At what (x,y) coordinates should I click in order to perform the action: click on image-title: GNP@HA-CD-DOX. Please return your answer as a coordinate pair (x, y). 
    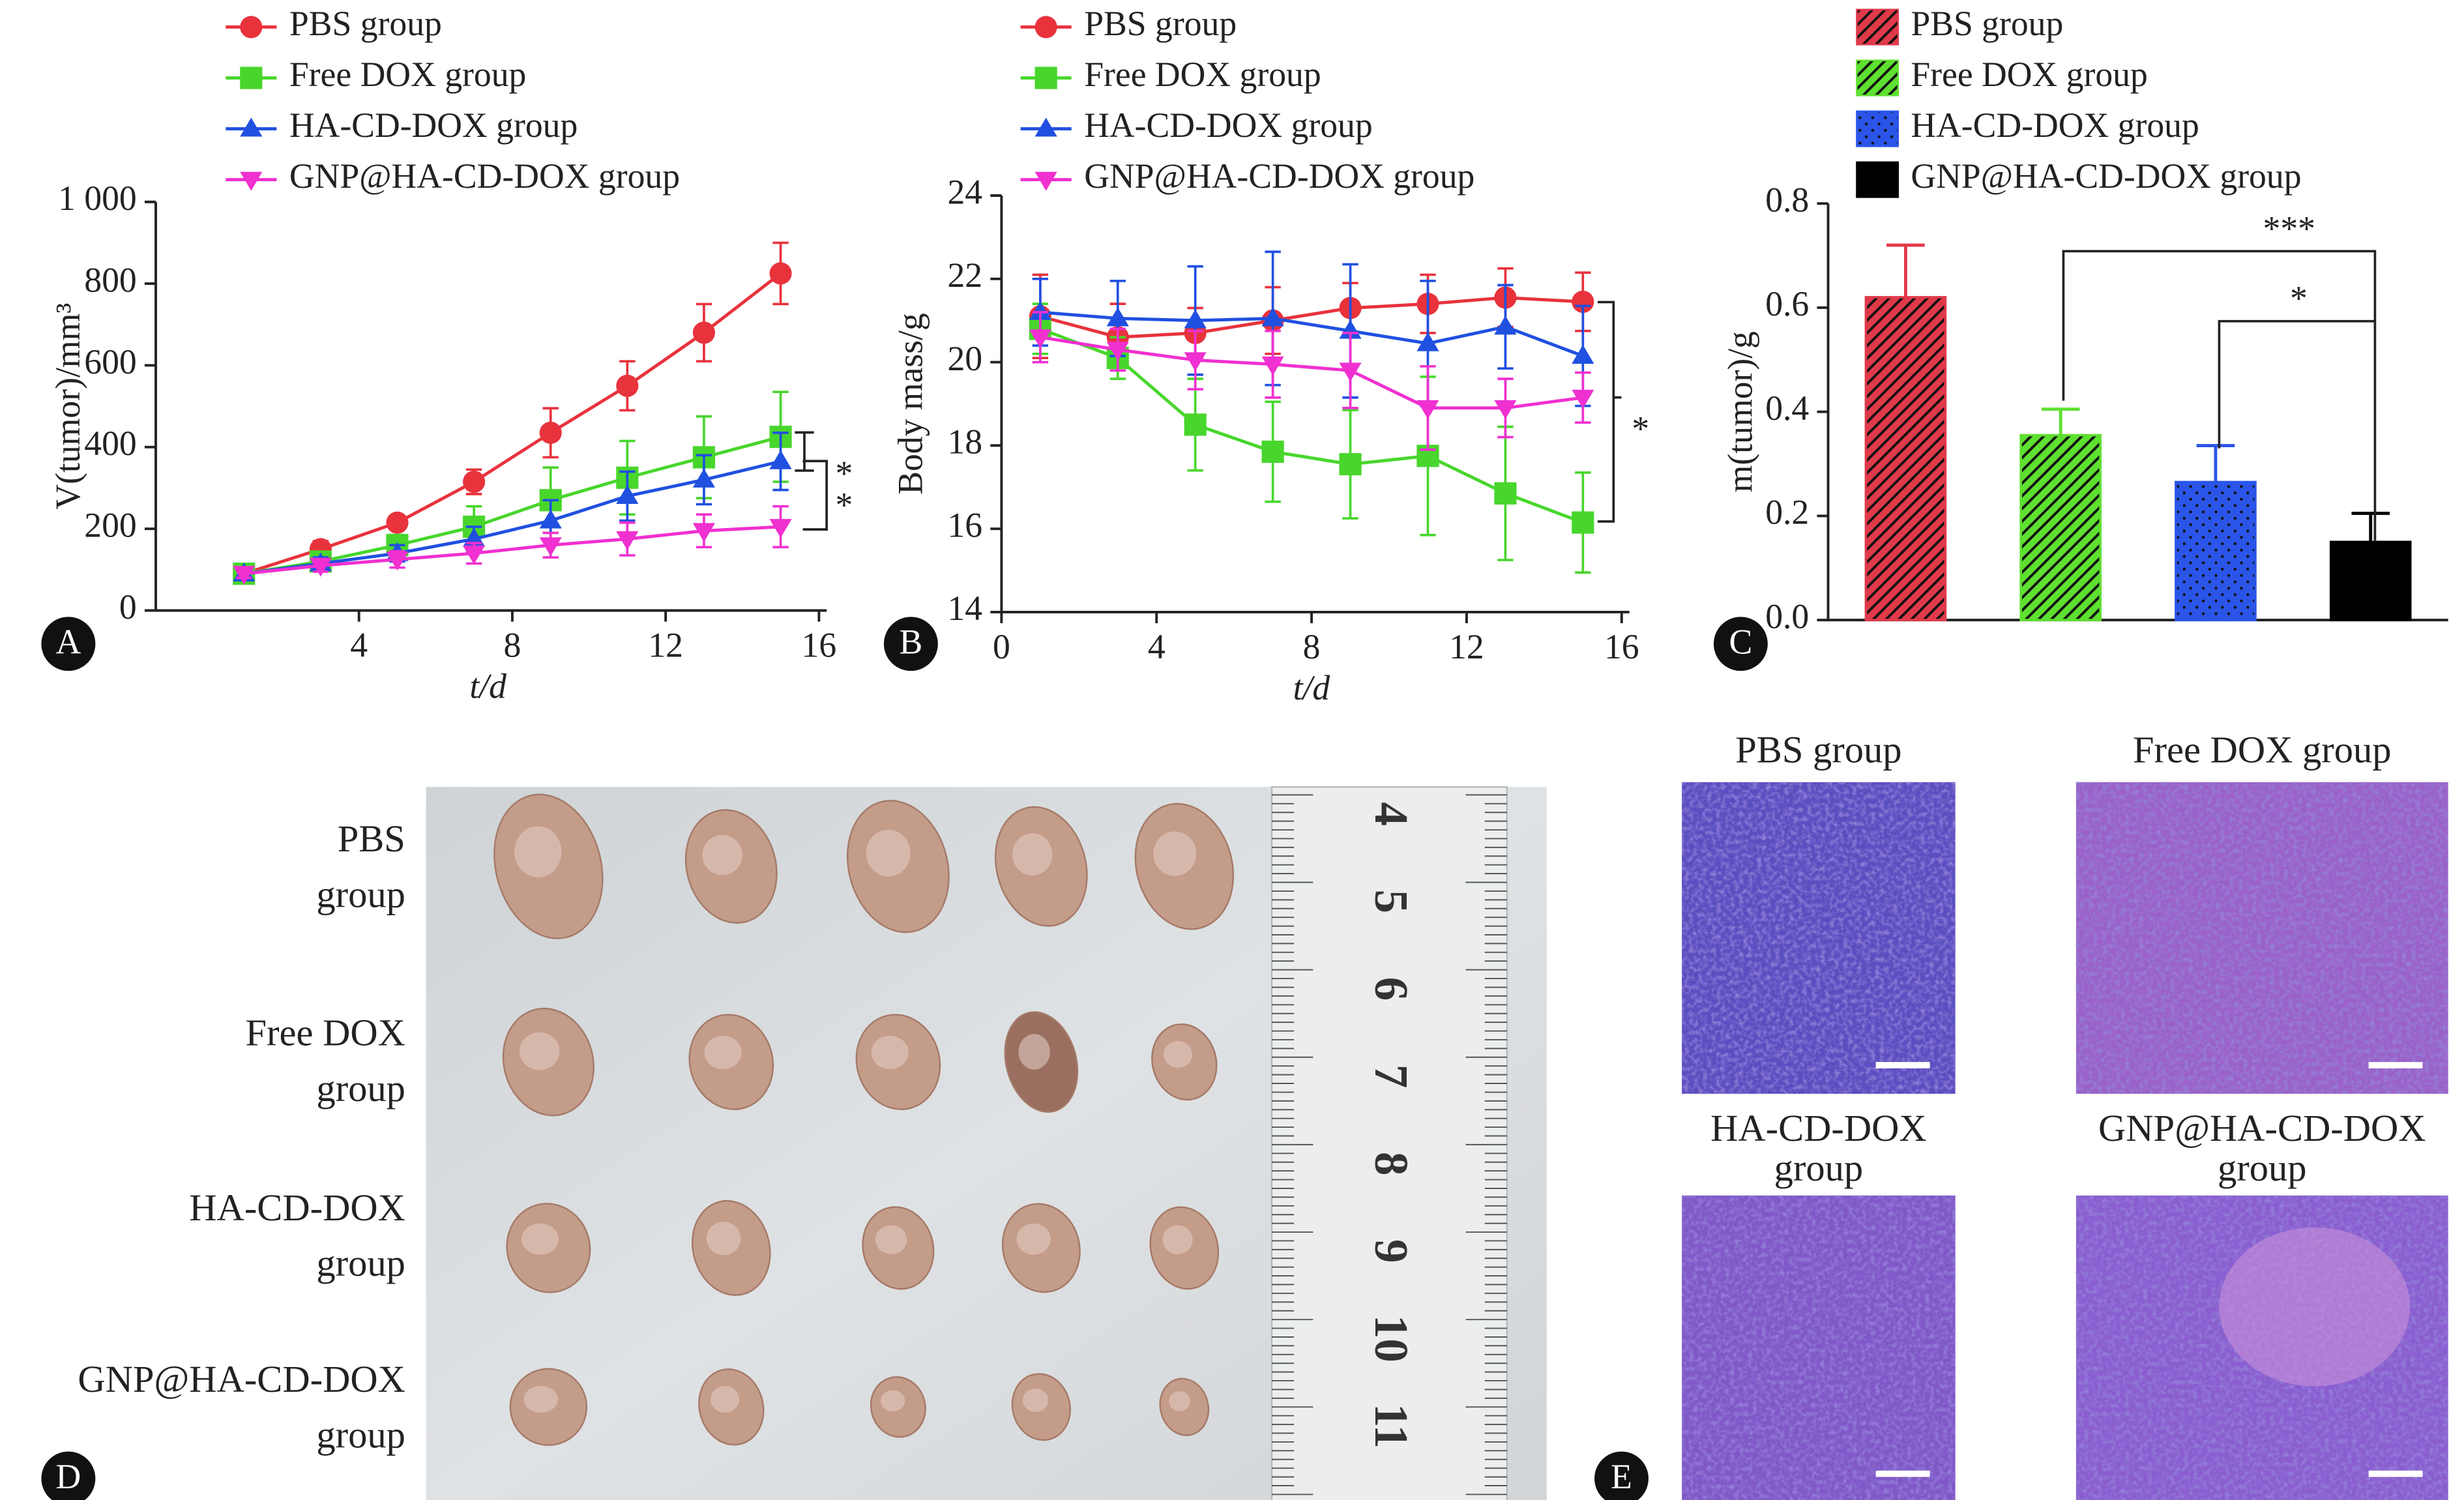
    Looking at the image, I should click on (2262, 1128).